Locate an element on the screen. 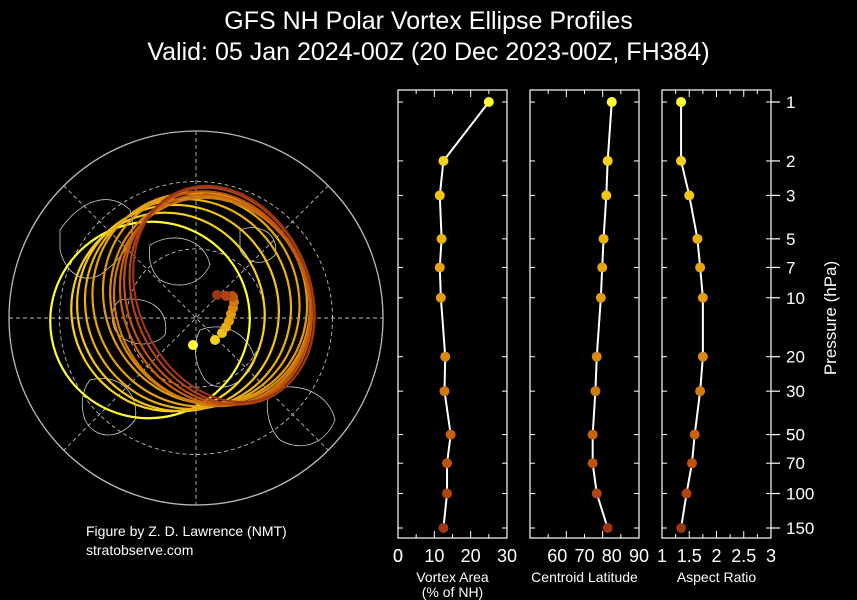  aspect-ratio-xtick-label: 3 is located at coordinates (771, 556).